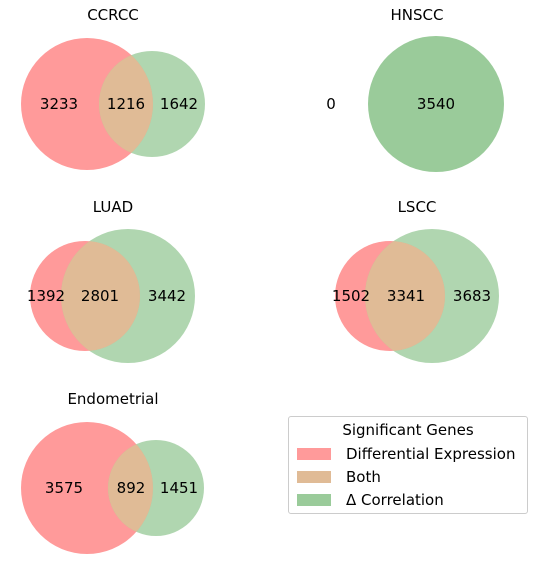 This screenshot has width=535, height=575. I want to click on legend-item-delta-correlation: Δ Correlation, so click(370, 500).